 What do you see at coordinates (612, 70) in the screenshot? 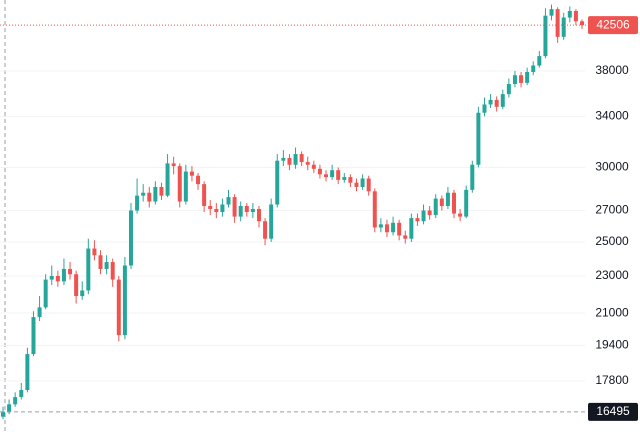
I see `y-tick-label: 38000` at bounding box center [612, 70].